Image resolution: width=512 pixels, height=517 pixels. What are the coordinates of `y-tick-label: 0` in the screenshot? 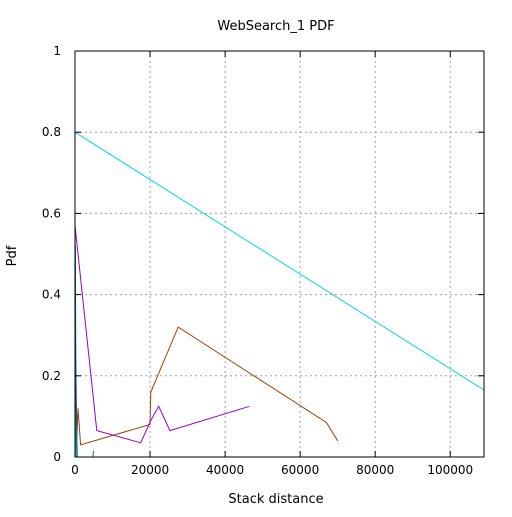 It's located at (57, 457).